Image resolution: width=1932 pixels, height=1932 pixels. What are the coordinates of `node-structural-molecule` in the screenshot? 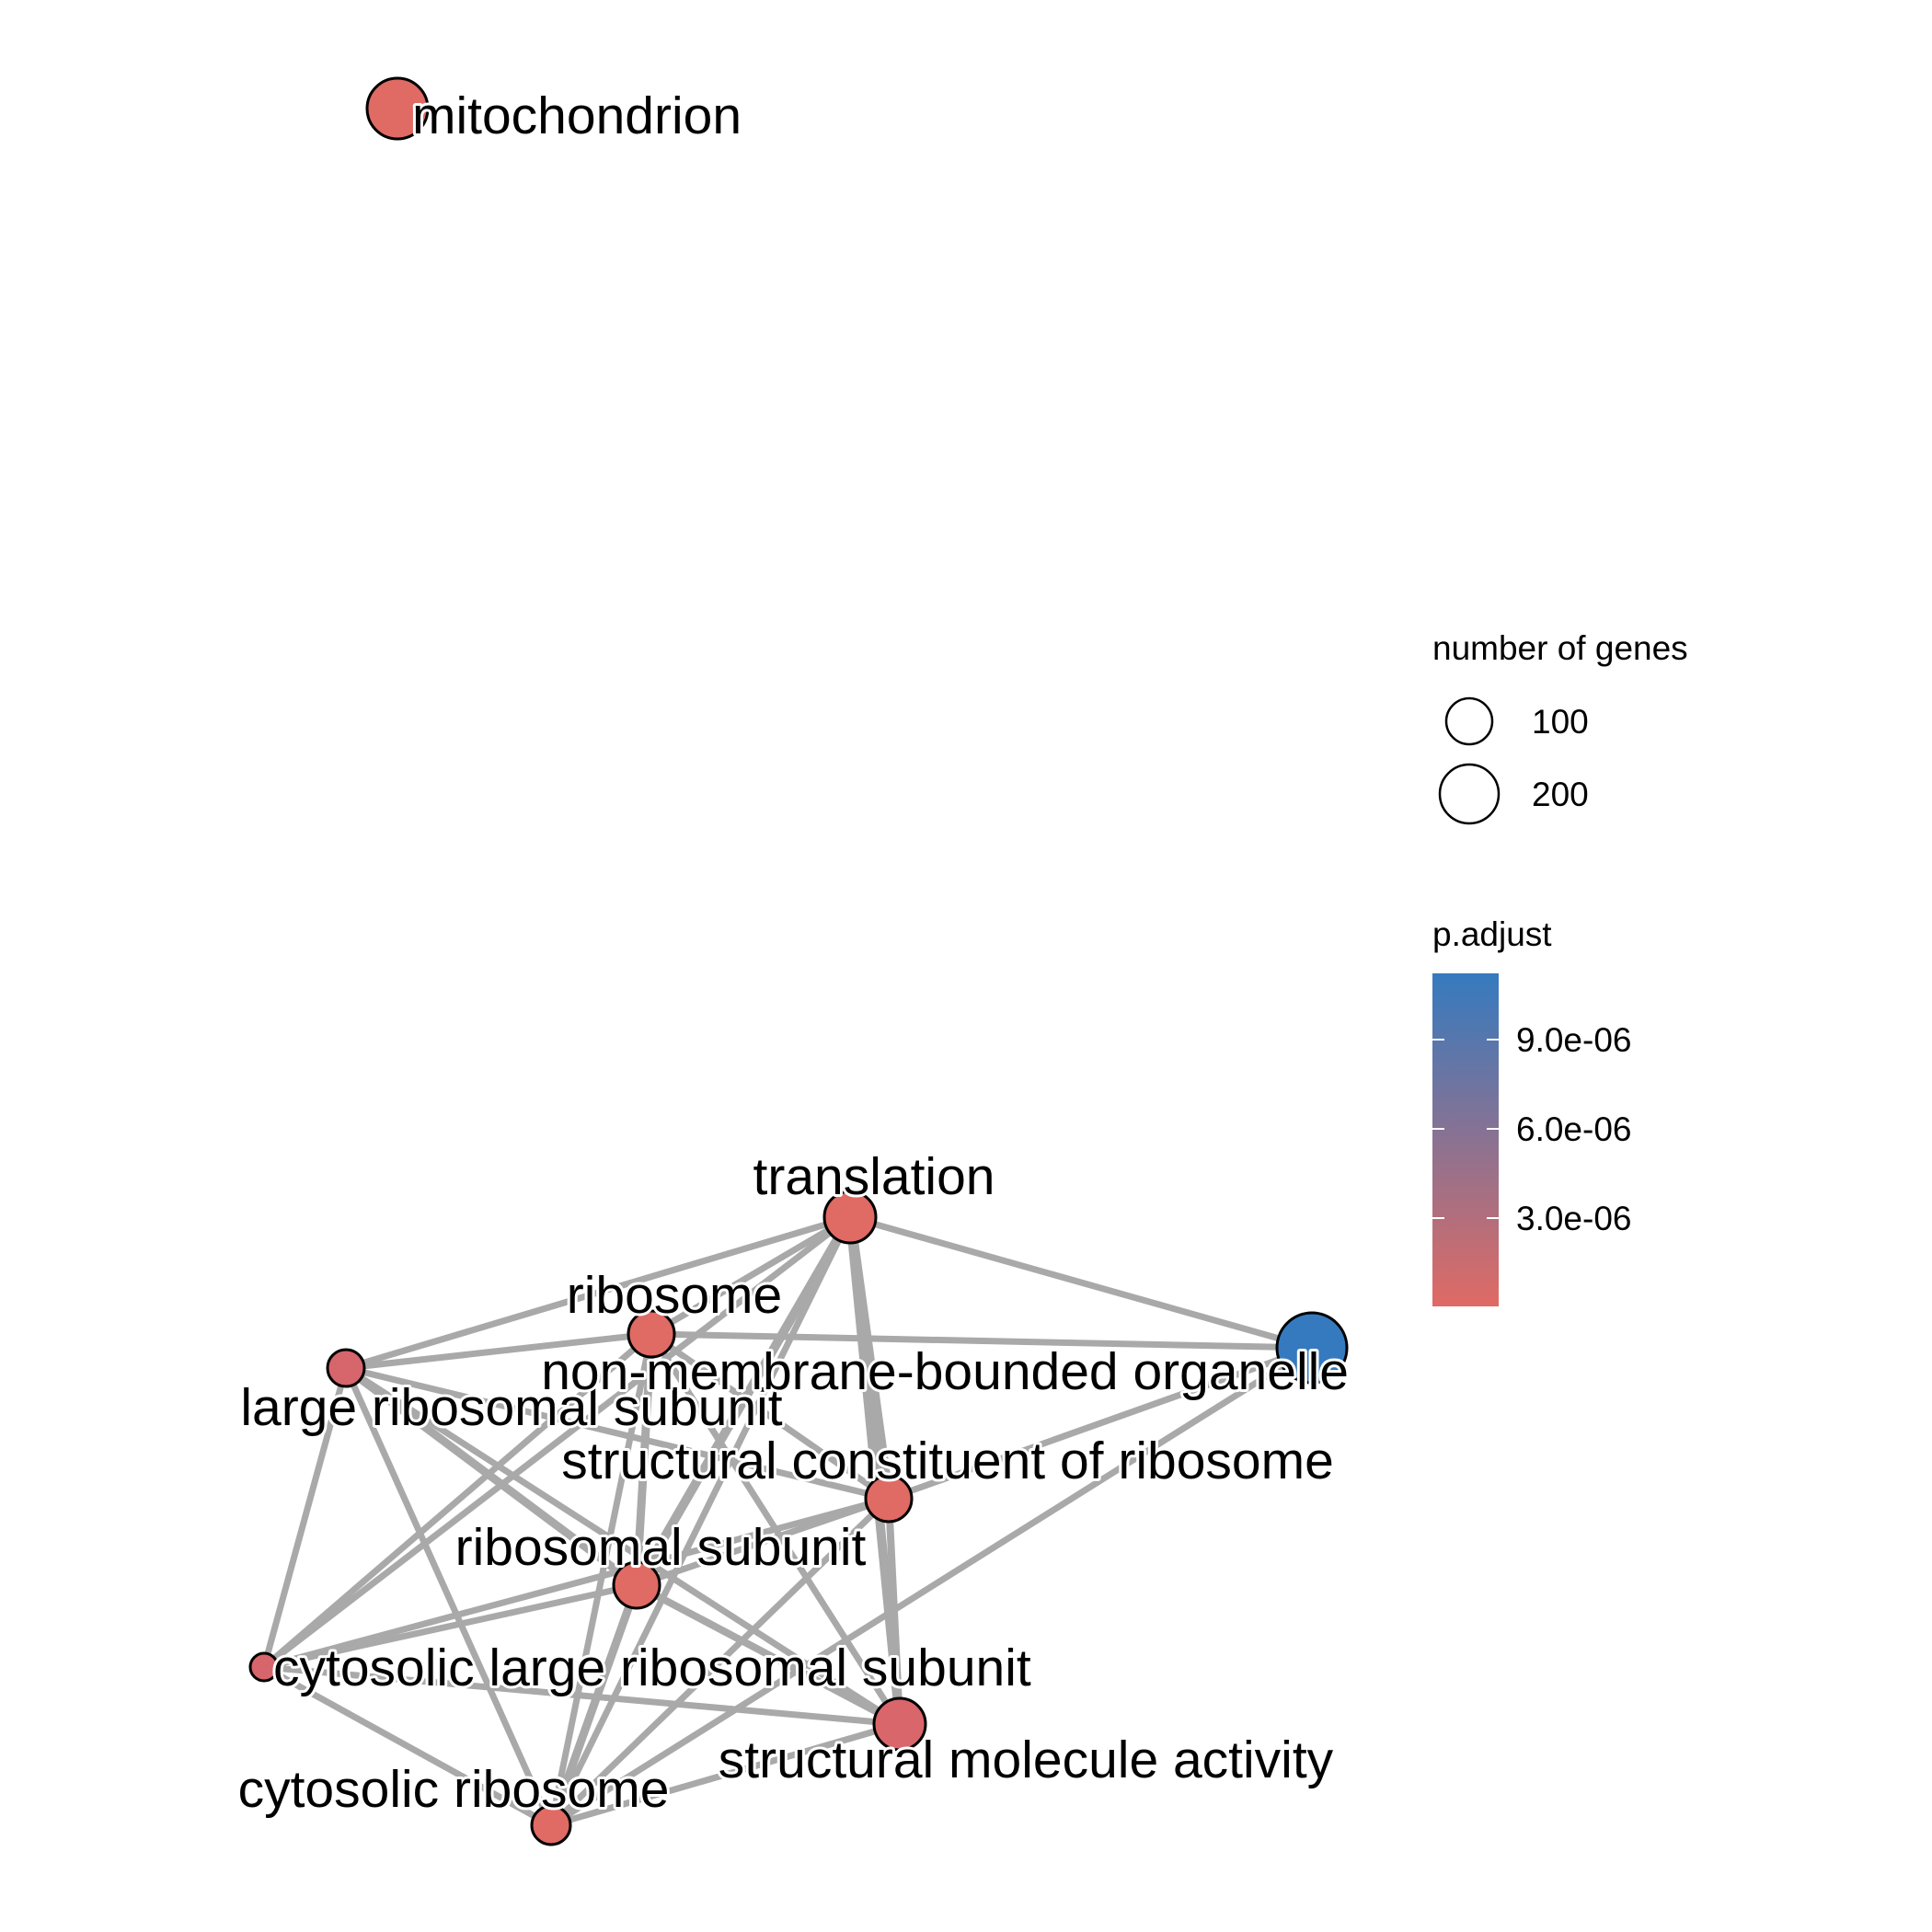 It's located at (899, 1724).